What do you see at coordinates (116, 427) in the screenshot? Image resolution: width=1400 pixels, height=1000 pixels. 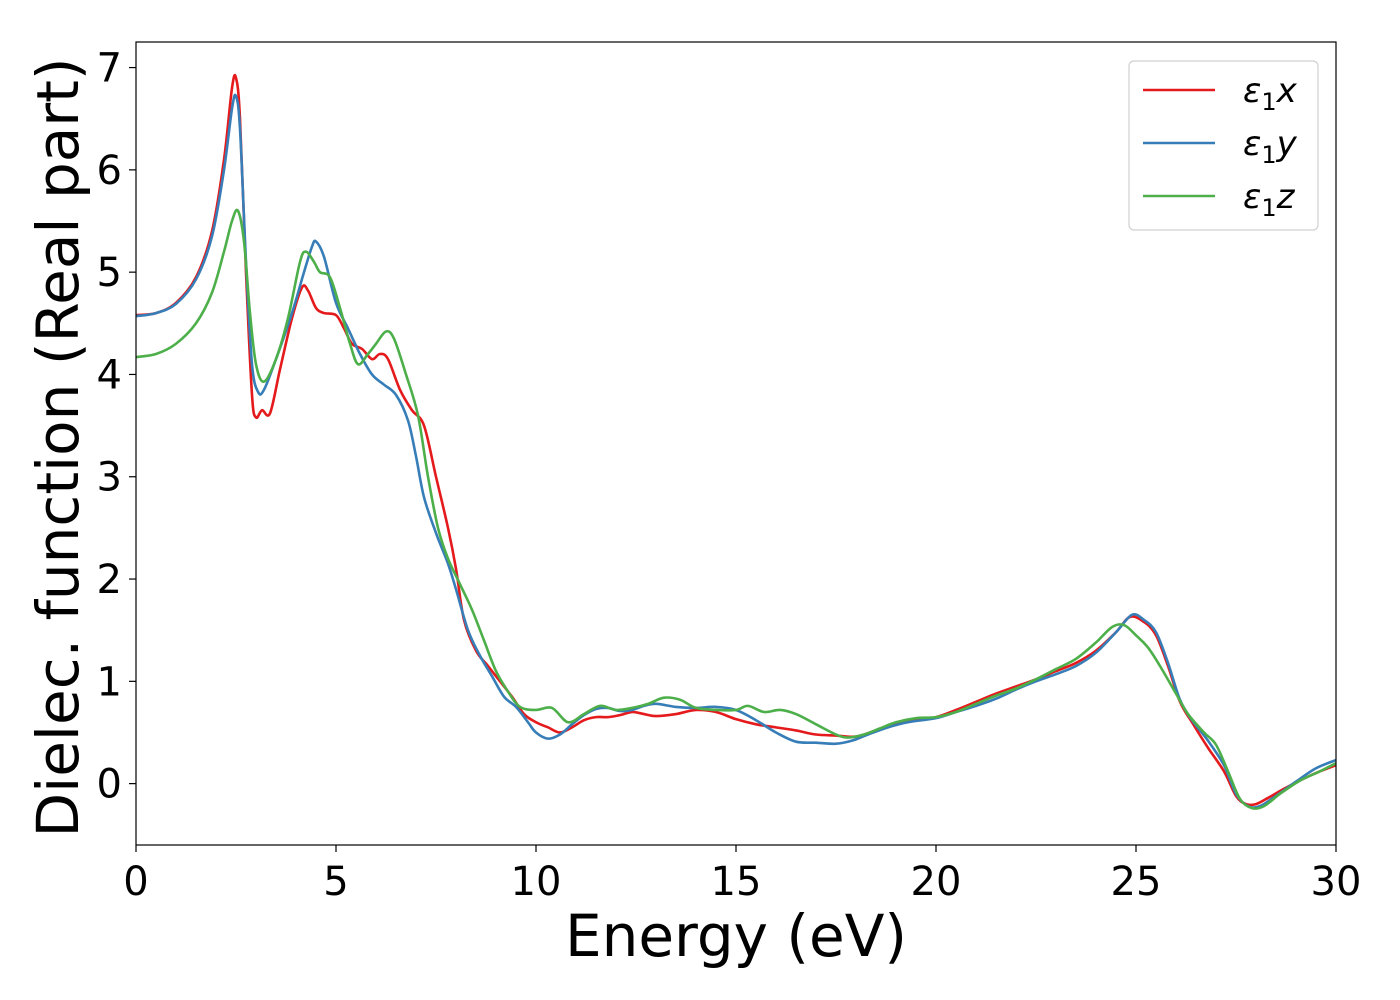 I see `y-axis-ticks: 0 1 2 3 4 5 6 7` at bounding box center [116, 427].